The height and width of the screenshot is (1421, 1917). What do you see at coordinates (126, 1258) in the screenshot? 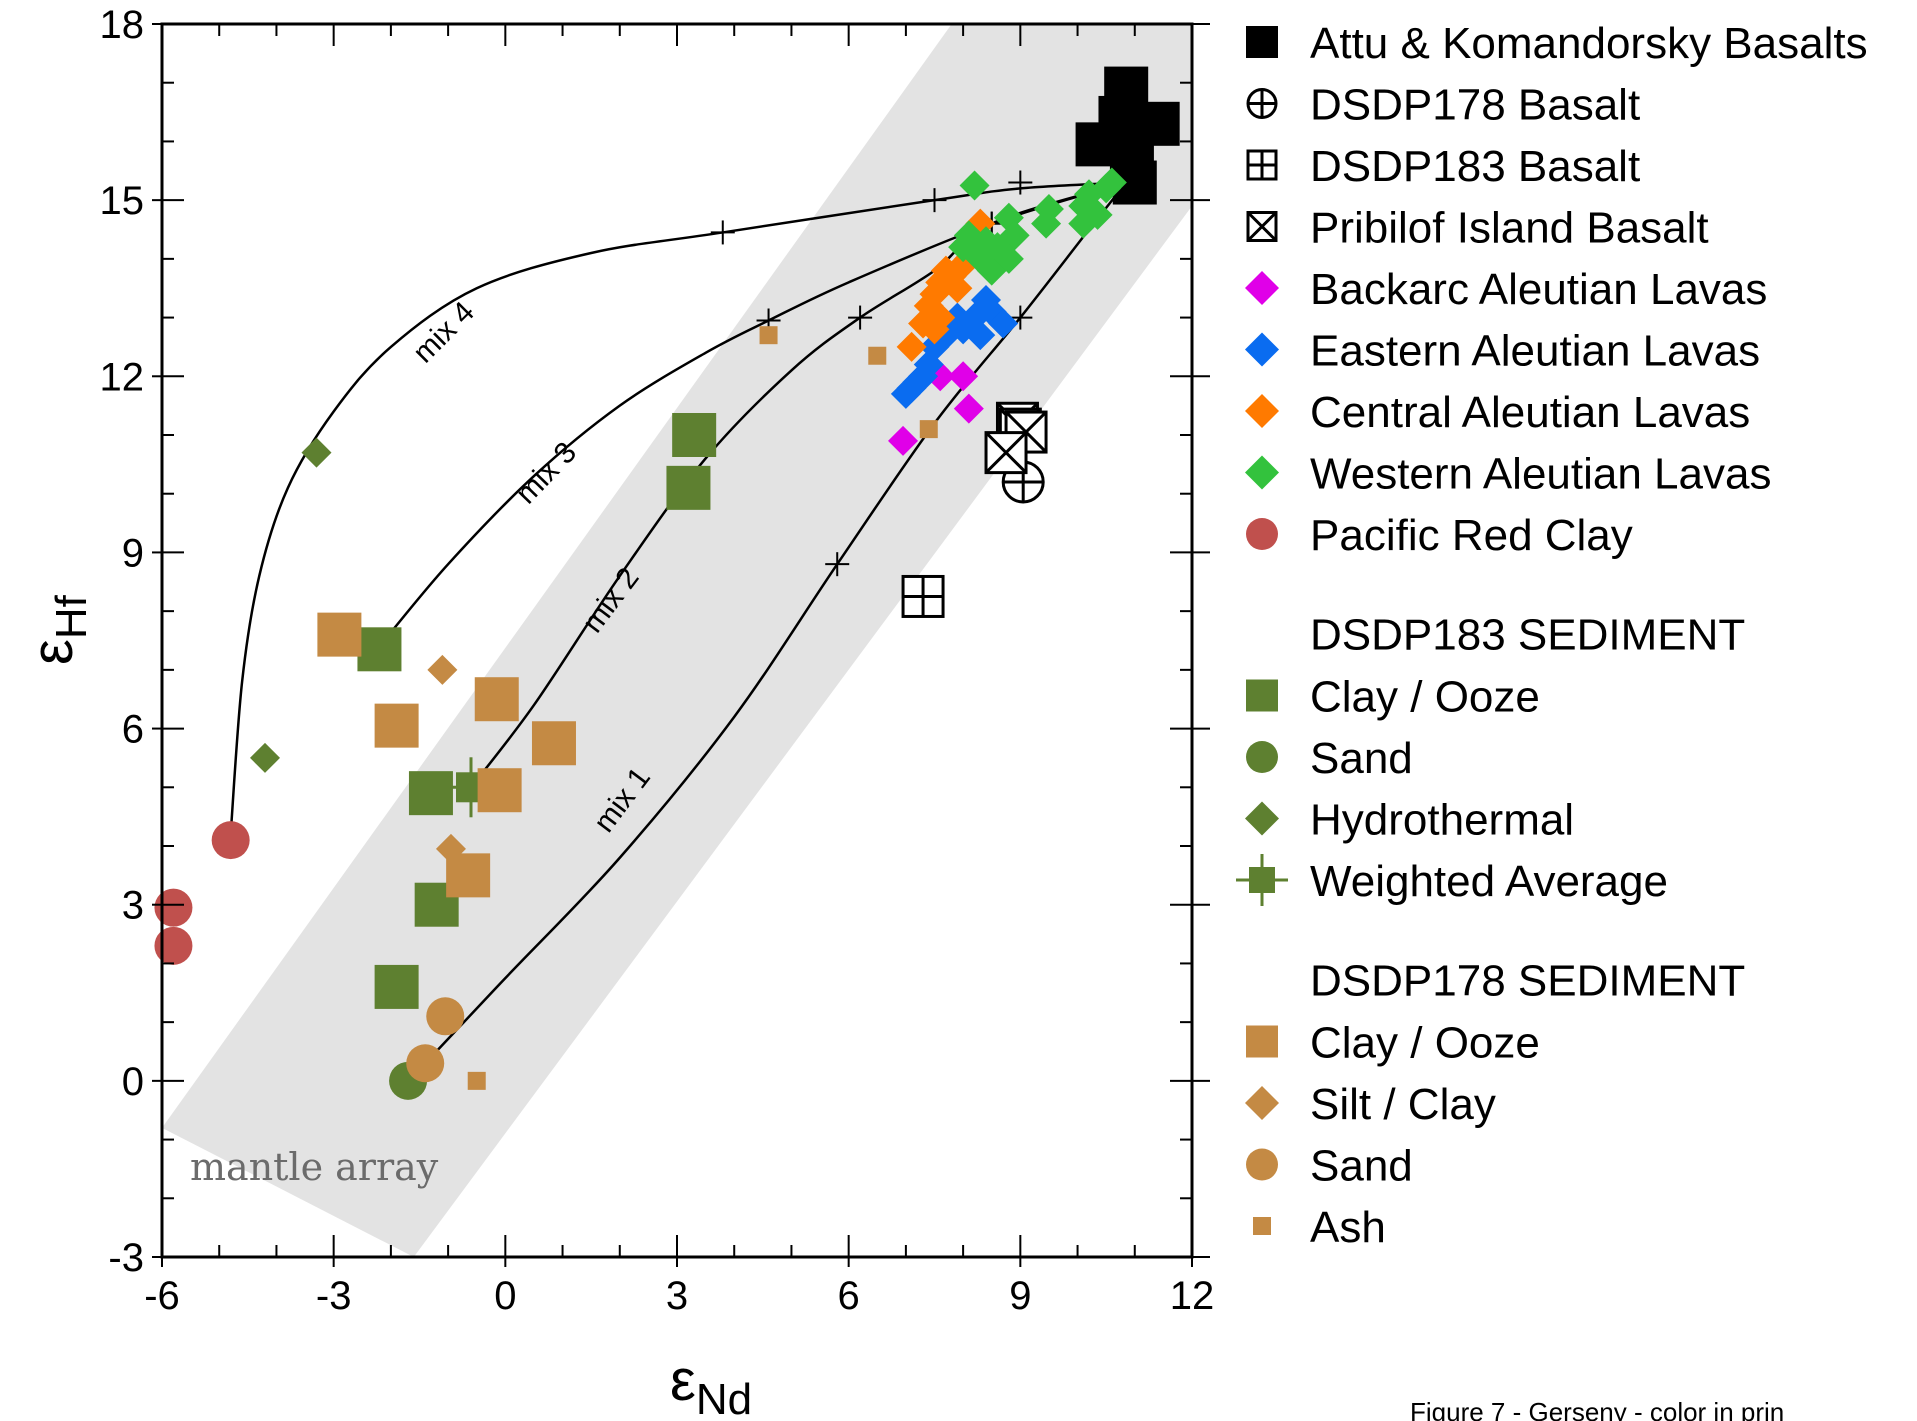
I see `y-tick-label: -3` at bounding box center [126, 1258].